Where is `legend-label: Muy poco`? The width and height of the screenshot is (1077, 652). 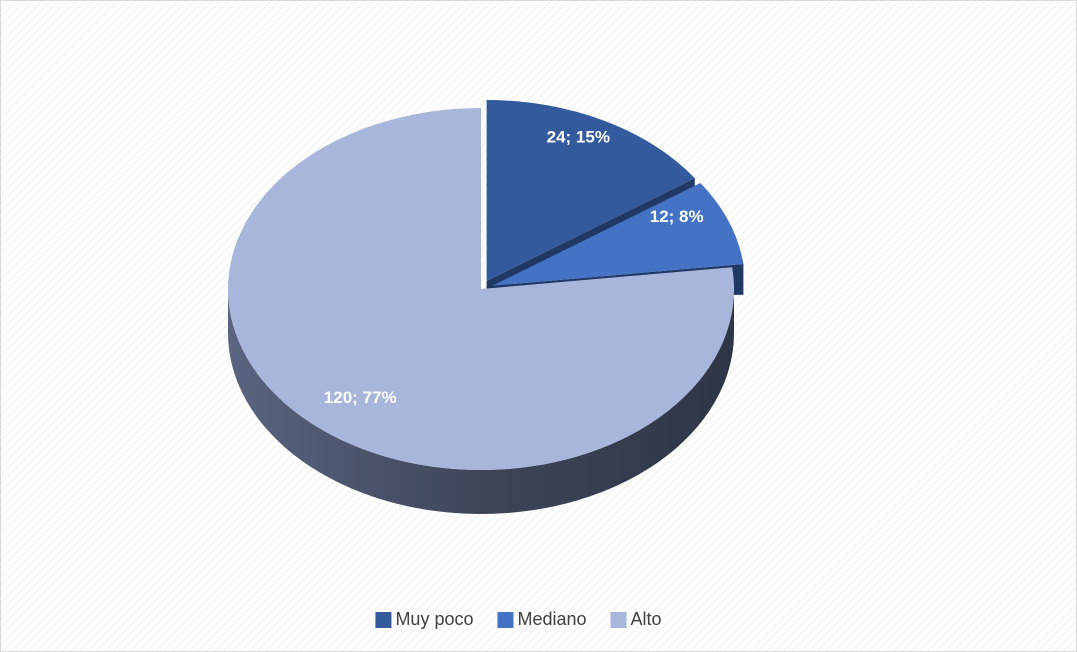
legend-label: Muy poco is located at coordinates (434, 619).